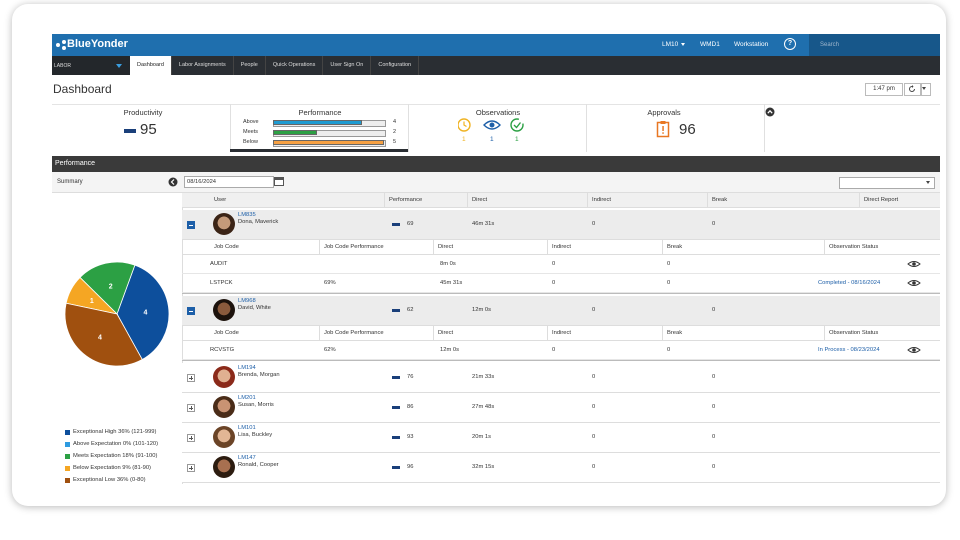 The width and height of the screenshot is (960, 540). What do you see at coordinates (247, 398) in the screenshot?
I see `user-id: LM201` at bounding box center [247, 398].